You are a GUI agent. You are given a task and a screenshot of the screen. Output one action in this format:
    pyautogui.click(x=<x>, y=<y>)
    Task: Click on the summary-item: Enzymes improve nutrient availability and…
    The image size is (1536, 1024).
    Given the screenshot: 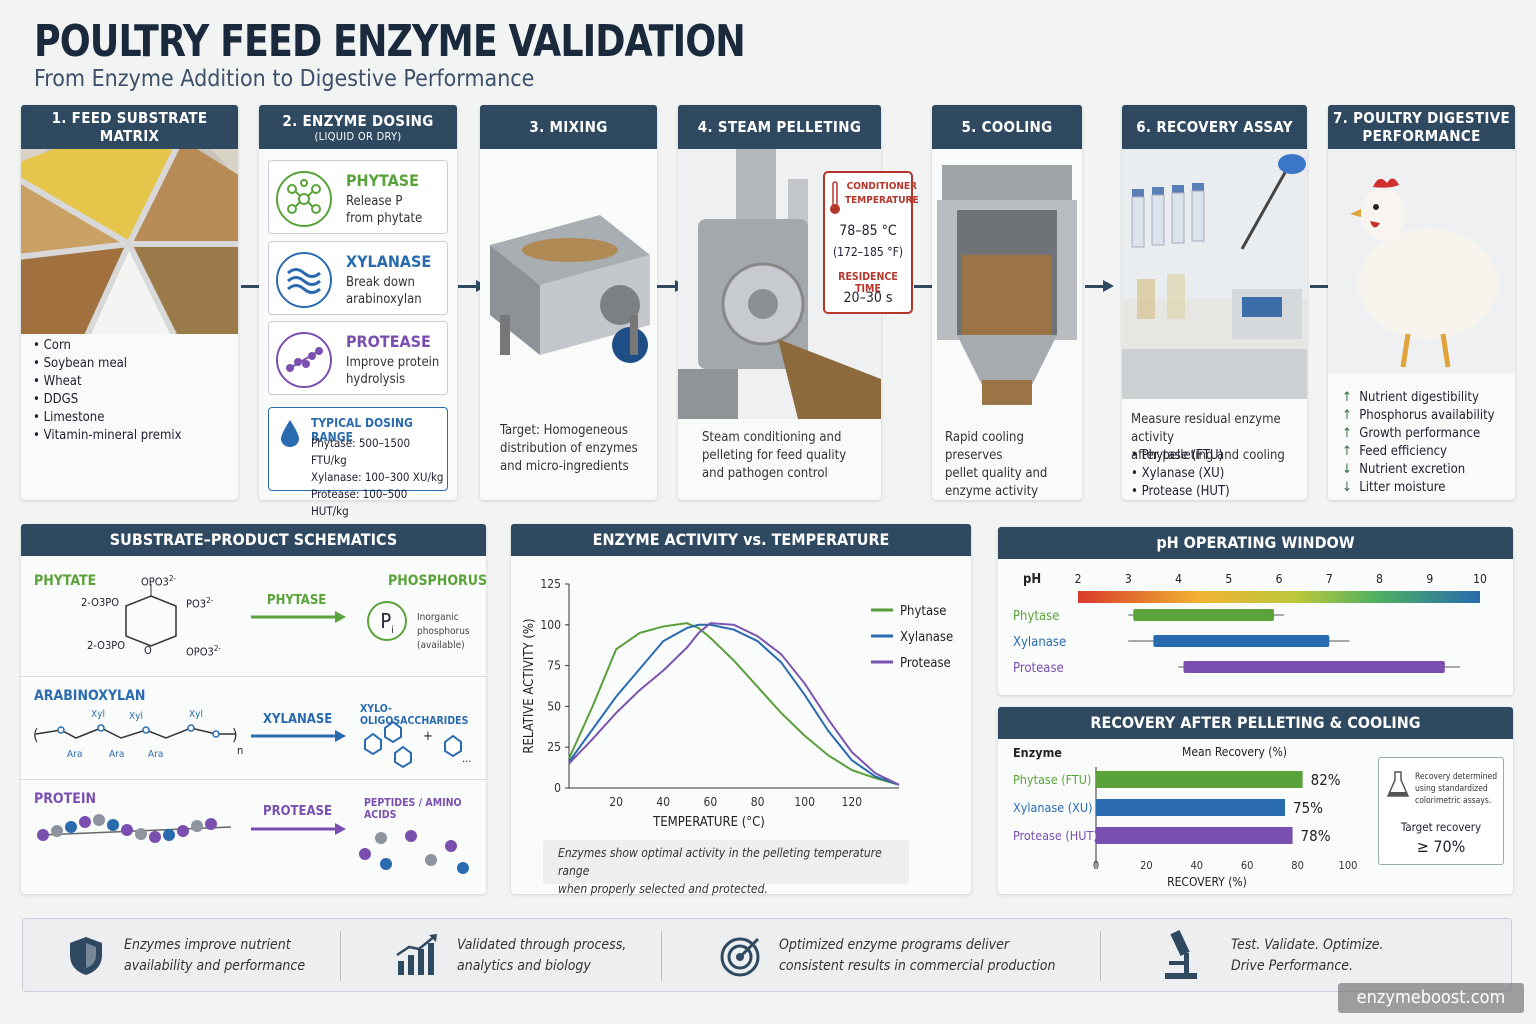 What is the action you would take?
    pyautogui.click(x=214, y=956)
    